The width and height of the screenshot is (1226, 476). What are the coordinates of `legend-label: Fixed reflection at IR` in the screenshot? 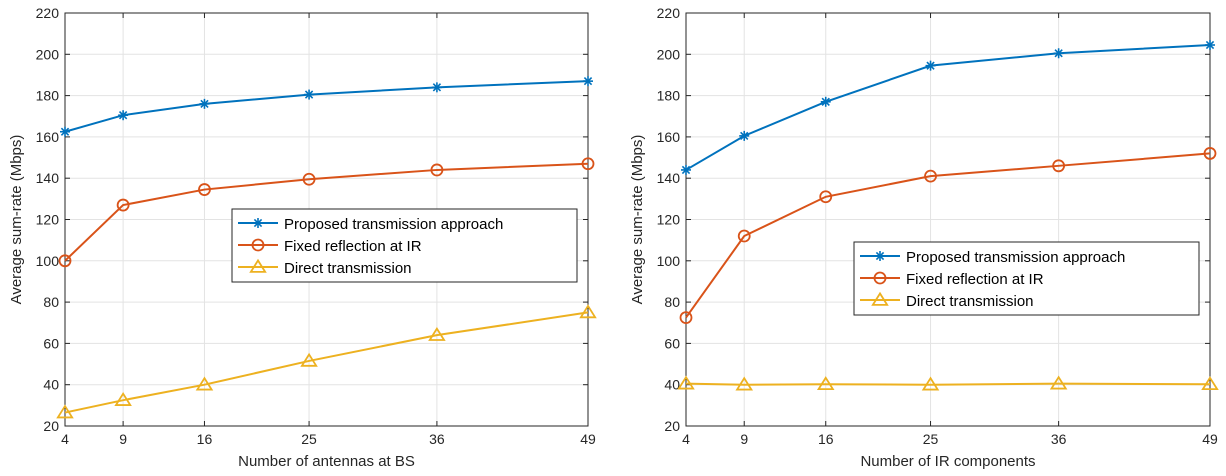 It's located at (353, 246).